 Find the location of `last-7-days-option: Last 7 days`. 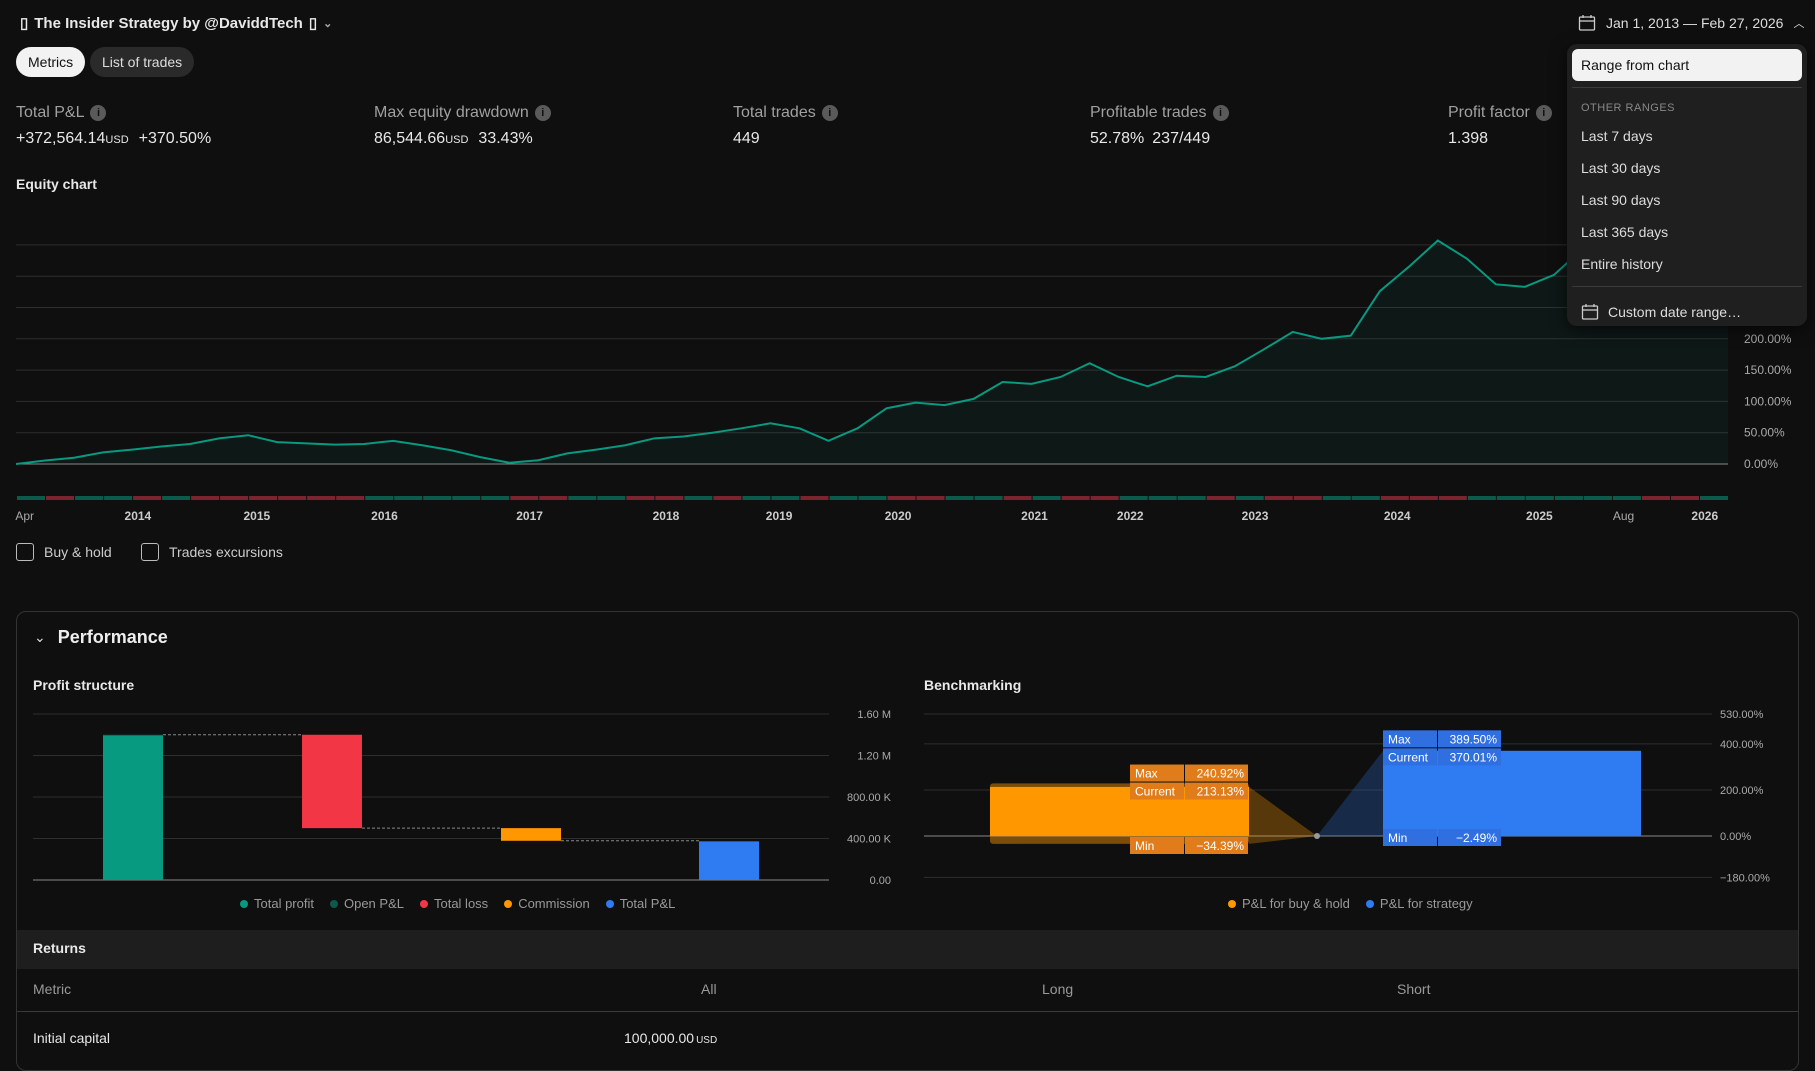

last-7-days-option: Last 7 days is located at coordinates (1617, 136).